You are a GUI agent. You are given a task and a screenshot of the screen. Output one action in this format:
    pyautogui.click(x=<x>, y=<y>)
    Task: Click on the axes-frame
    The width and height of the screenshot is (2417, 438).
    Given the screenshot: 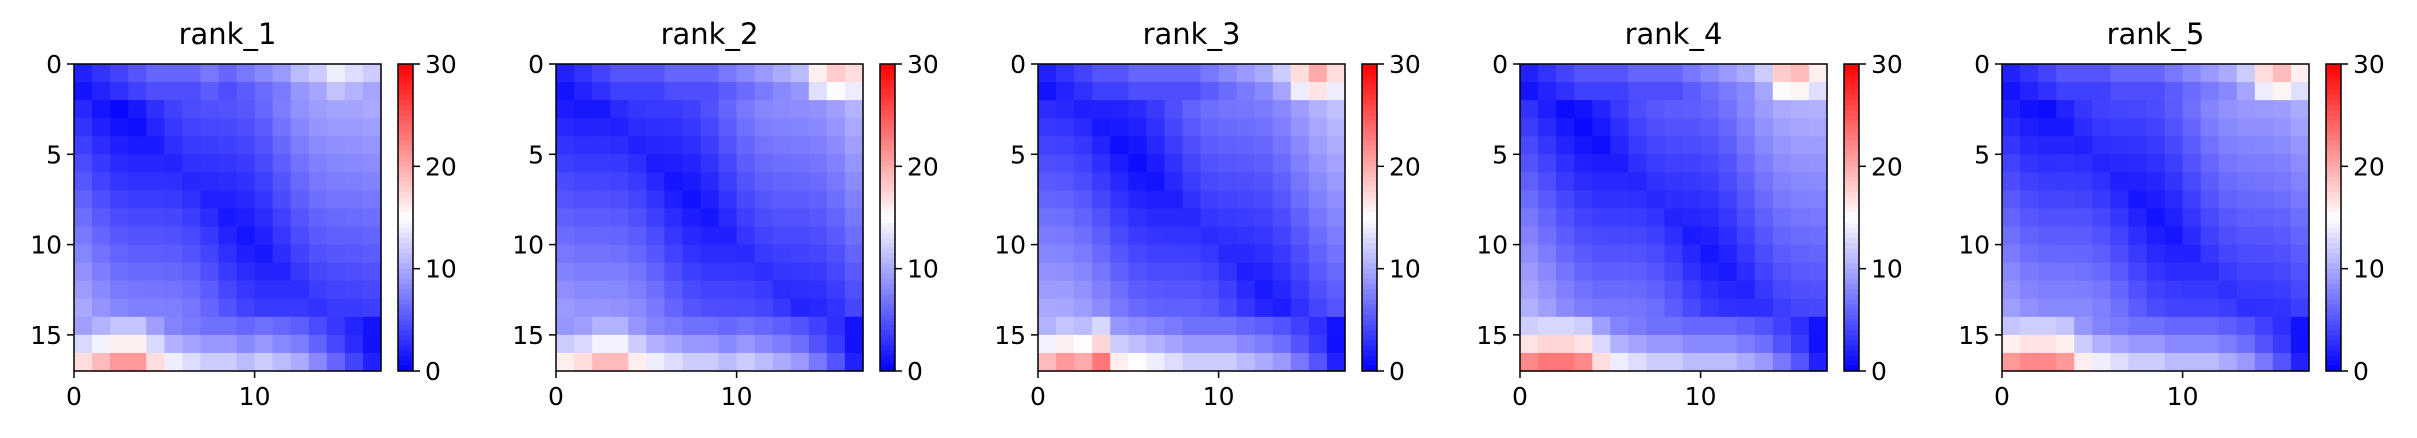 What is the action you would take?
    pyautogui.click(x=709, y=217)
    